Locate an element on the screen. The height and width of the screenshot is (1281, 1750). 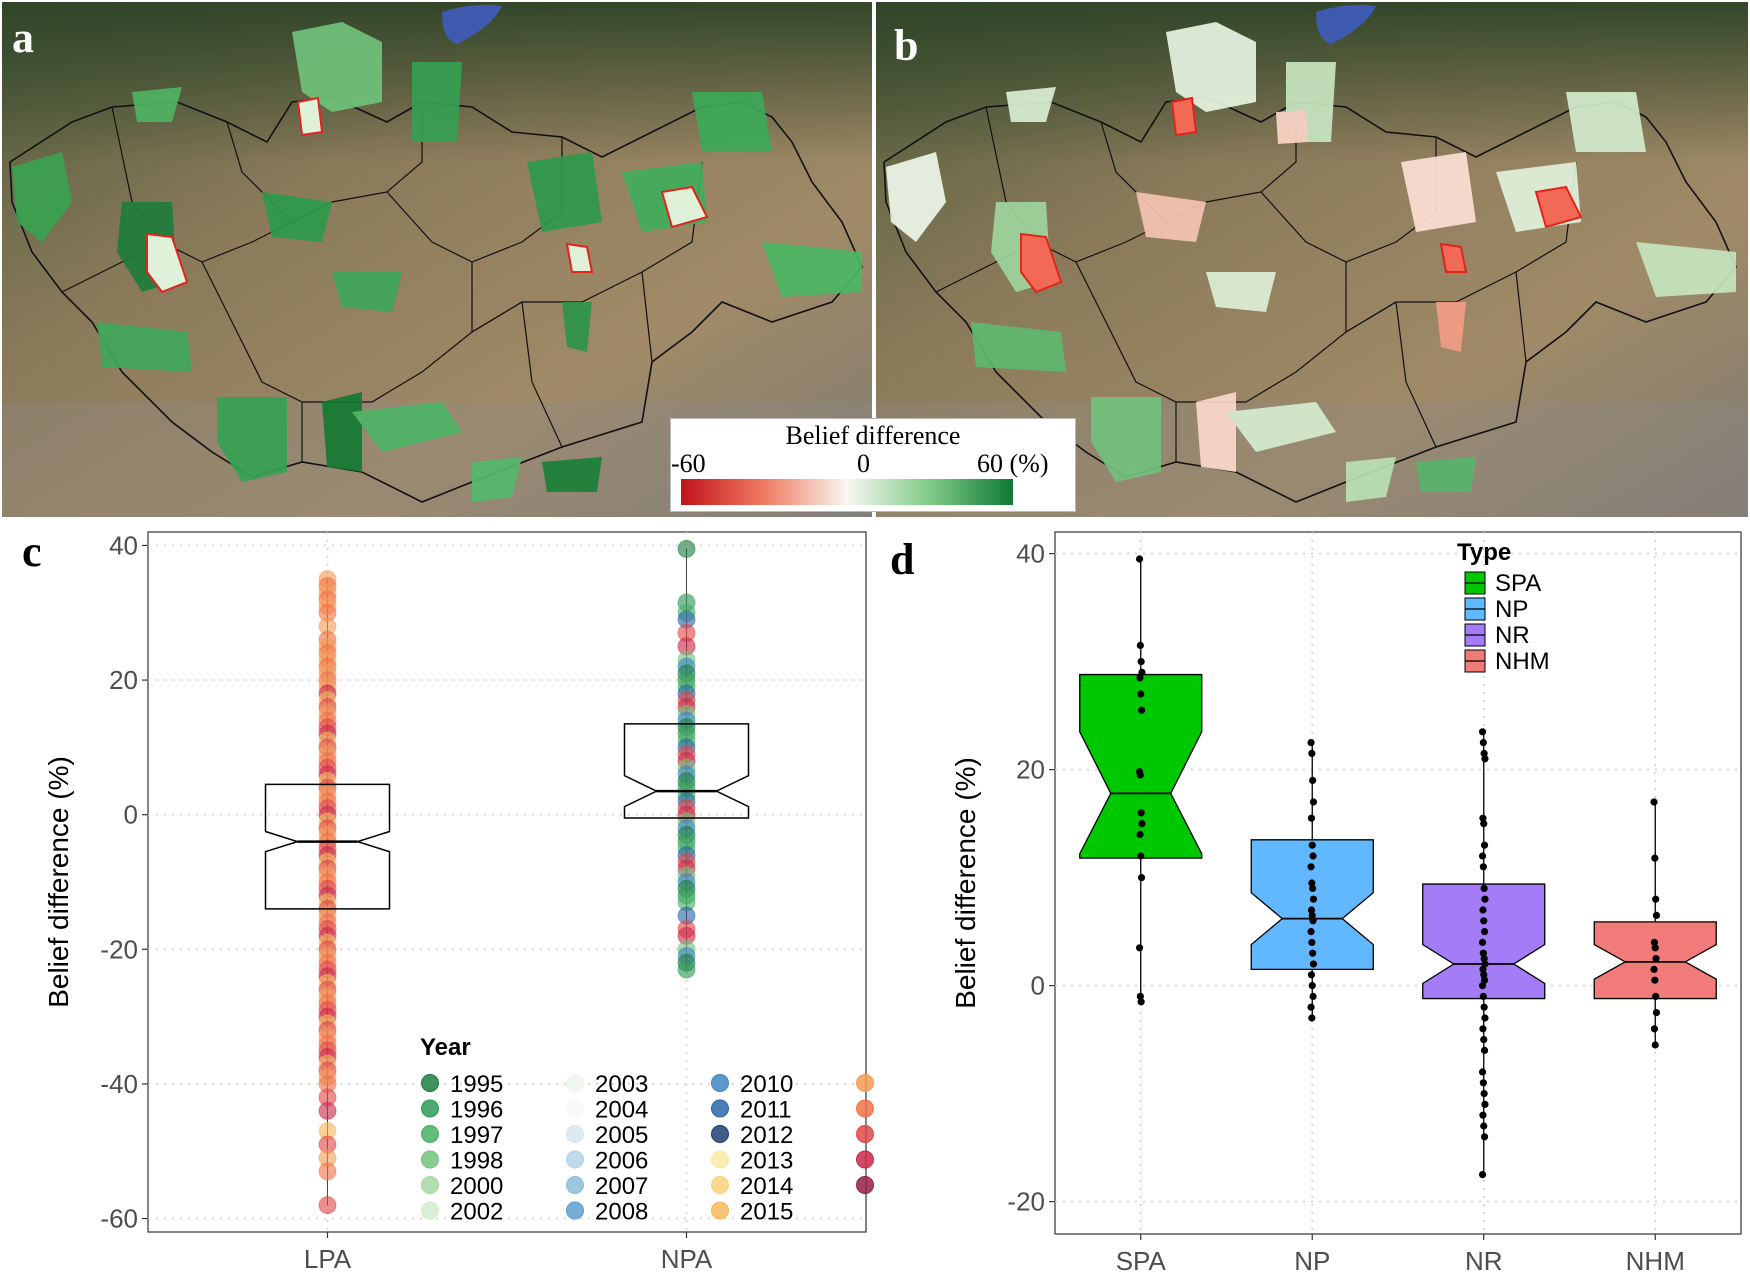
legend-label: 1995 is located at coordinates (476, 1084).